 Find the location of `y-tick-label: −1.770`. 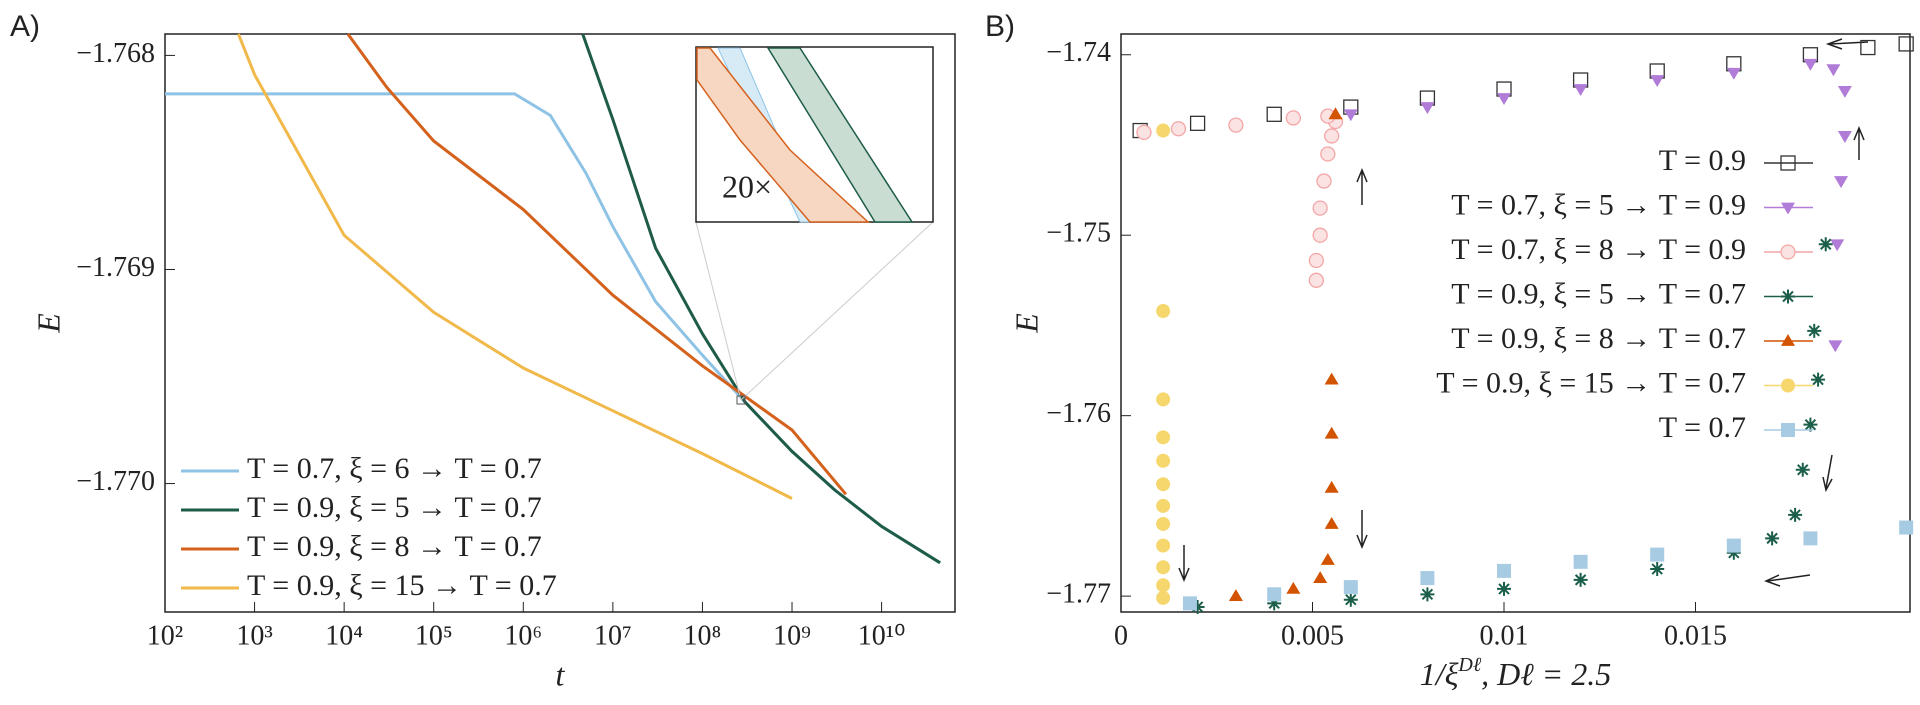

y-tick-label: −1.770 is located at coordinates (115, 481).